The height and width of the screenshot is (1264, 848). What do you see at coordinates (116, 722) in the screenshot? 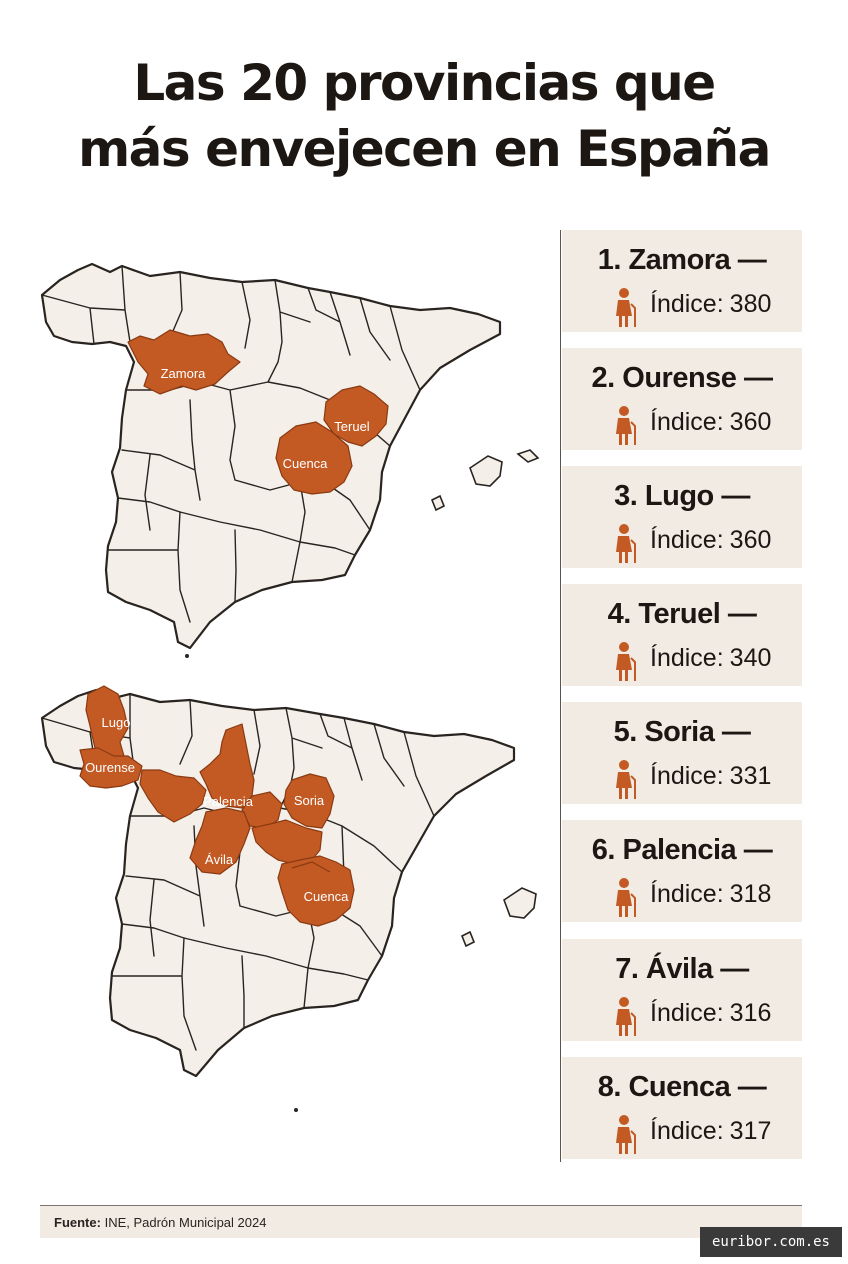
I see `map-label-lugo: Lugo` at bounding box center [116, 722].